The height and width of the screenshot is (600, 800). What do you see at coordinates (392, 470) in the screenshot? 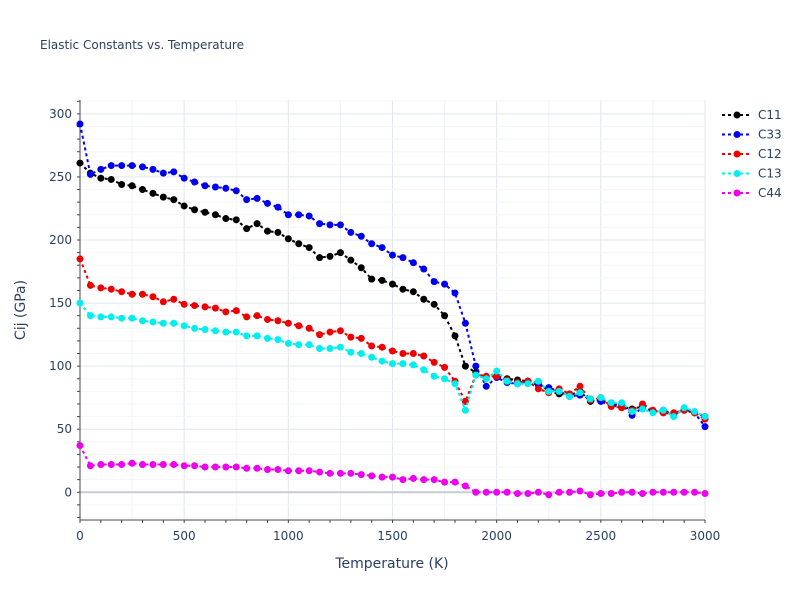
I see `series-c44` at bounding box center [392, 470].